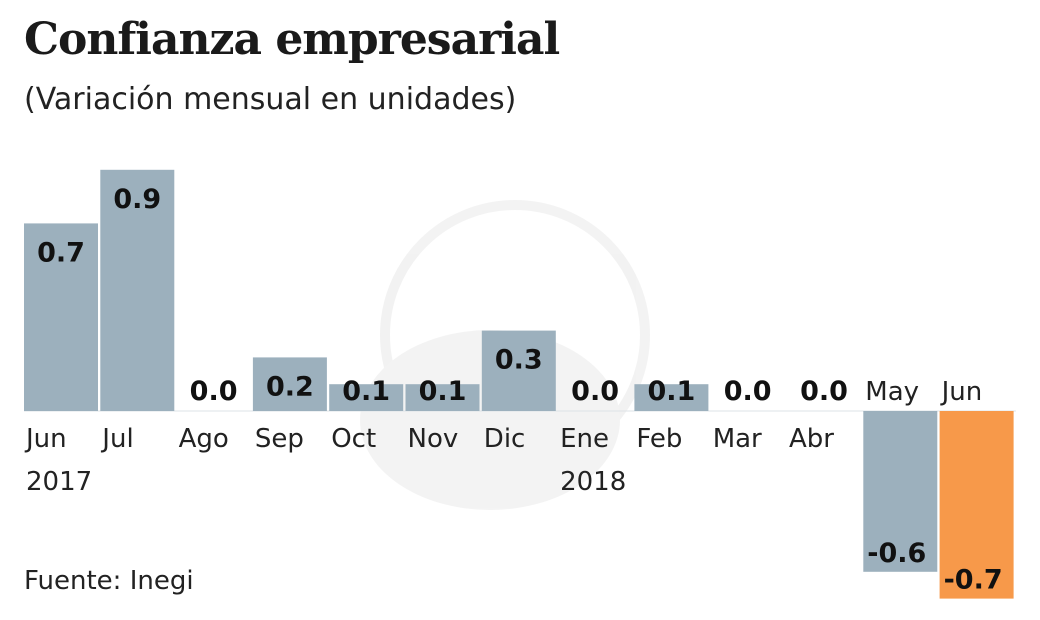 The height and width of the screenshot is (620, 1040). What do you see at coordinates (584, 439) in the screenshot?
I see `category-label: Ene` at bounding box center [584, 439].